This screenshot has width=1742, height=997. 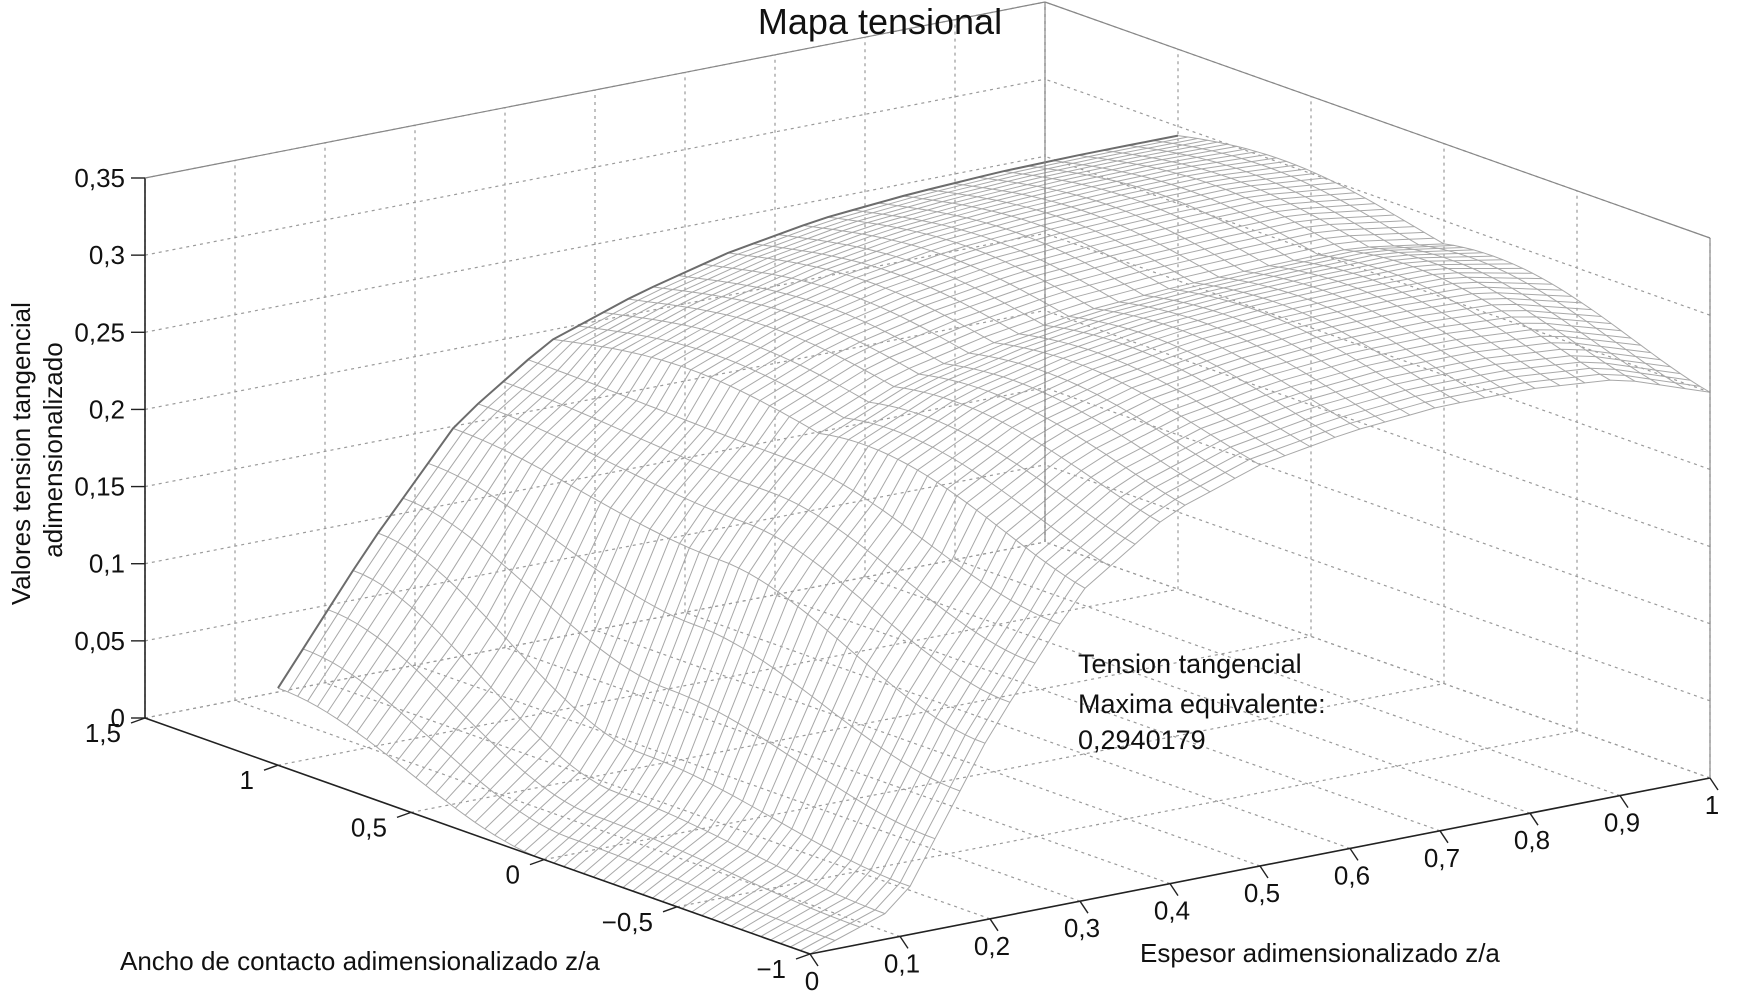 What do you see at coordinates (103, 733) in the screenshot?
I see `y-tick-label: 1,5` at bounding box center [103, 733].